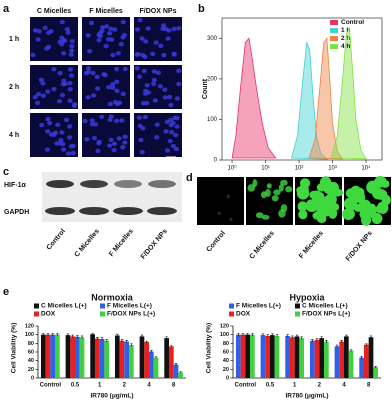 This screenshot has width=392, height=402. Describe the element at coordinates (243, 314) in the screenshot. I see `legend-label: DOX` at that location.